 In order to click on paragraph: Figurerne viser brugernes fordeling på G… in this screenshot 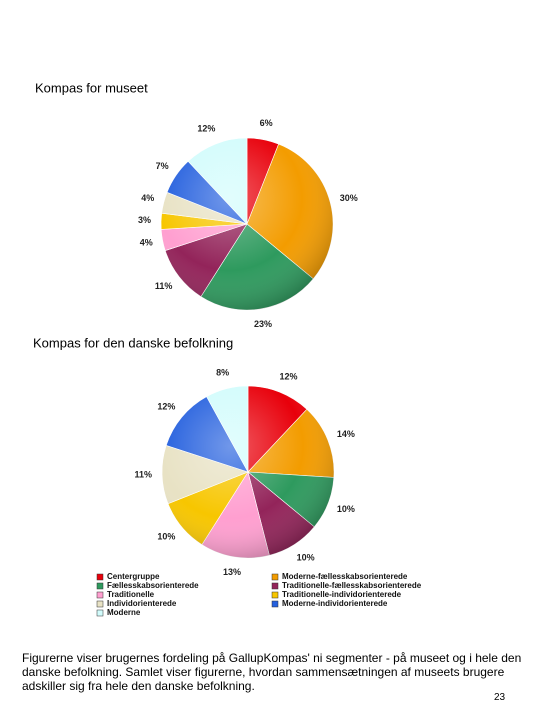, I will do `click(272, 672)`.